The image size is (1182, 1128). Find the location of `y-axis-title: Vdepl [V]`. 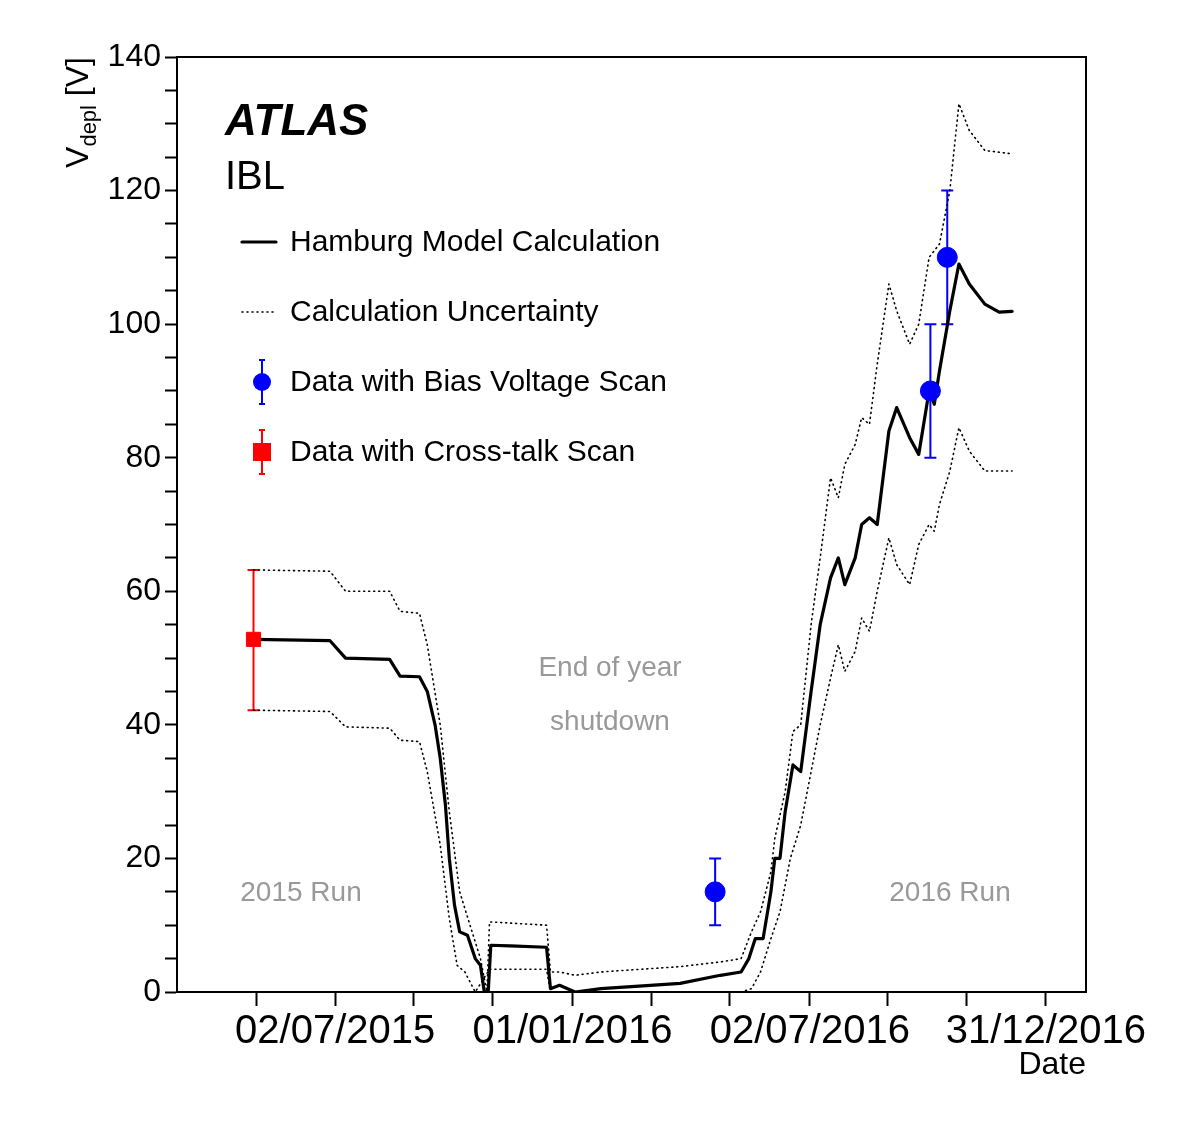

y-axis-title: Vdepl [V] is located at coordinates (80, 112).